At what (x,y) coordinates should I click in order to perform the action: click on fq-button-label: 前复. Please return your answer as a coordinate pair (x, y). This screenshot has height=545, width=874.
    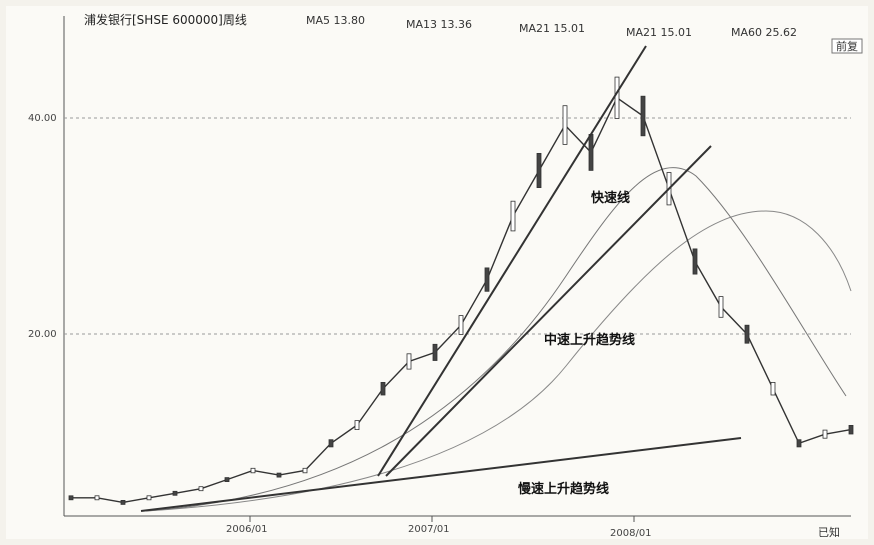
    Looking at the image, I should click on (847, 46).